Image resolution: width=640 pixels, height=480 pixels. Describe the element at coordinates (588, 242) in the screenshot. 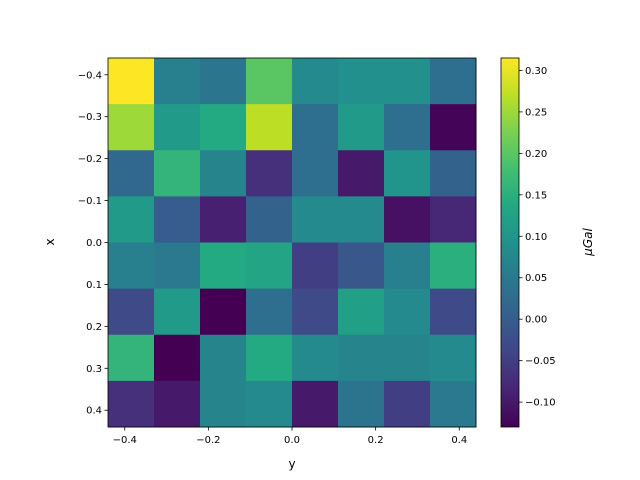

I see `colorbar-label: μGal` at that location.